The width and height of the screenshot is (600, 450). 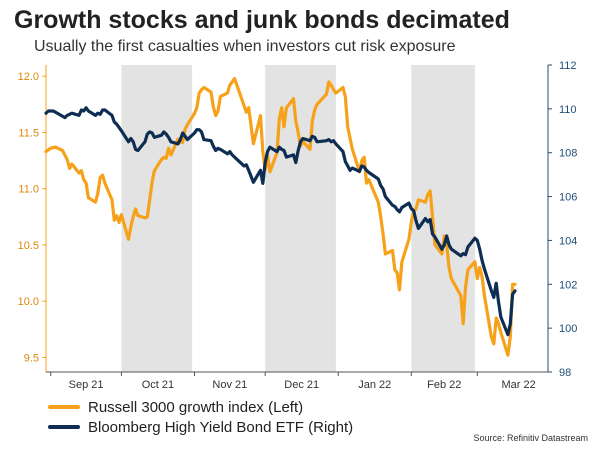 I want to click on right-tick-label-1: 110, so click(x=568, y=110).